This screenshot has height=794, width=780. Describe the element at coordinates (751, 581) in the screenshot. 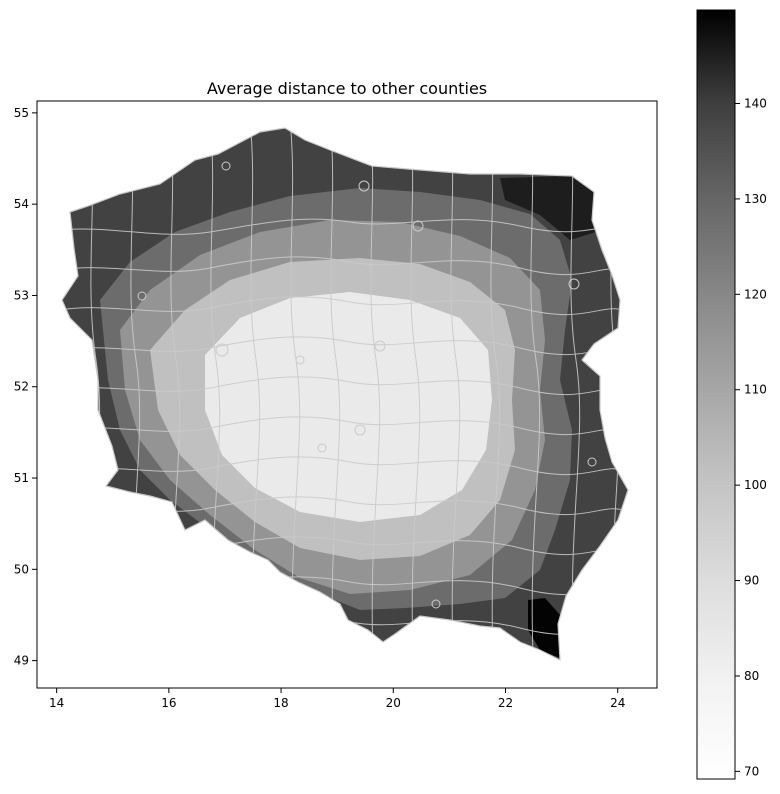

I see `colorbar-tick-label: 90` at that location.